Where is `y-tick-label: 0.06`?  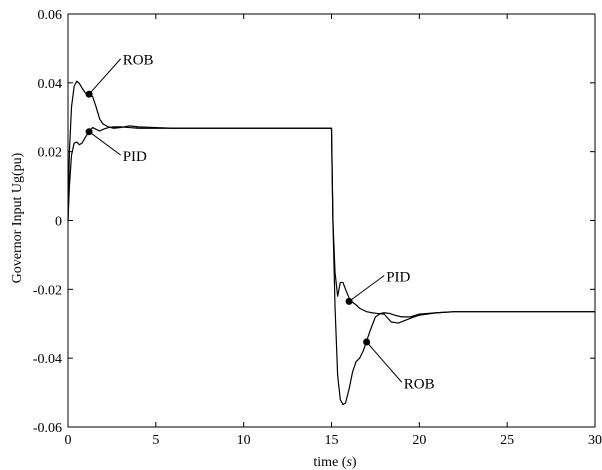
y-tick-label: 0.06 is located at coordinates (50, 15).